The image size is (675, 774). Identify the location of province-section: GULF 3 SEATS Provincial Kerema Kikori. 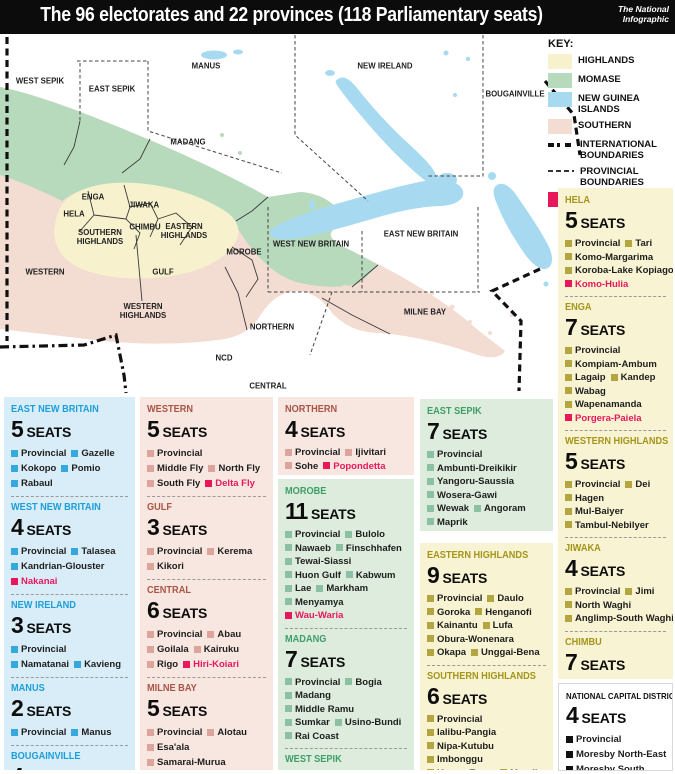
(206, 537).